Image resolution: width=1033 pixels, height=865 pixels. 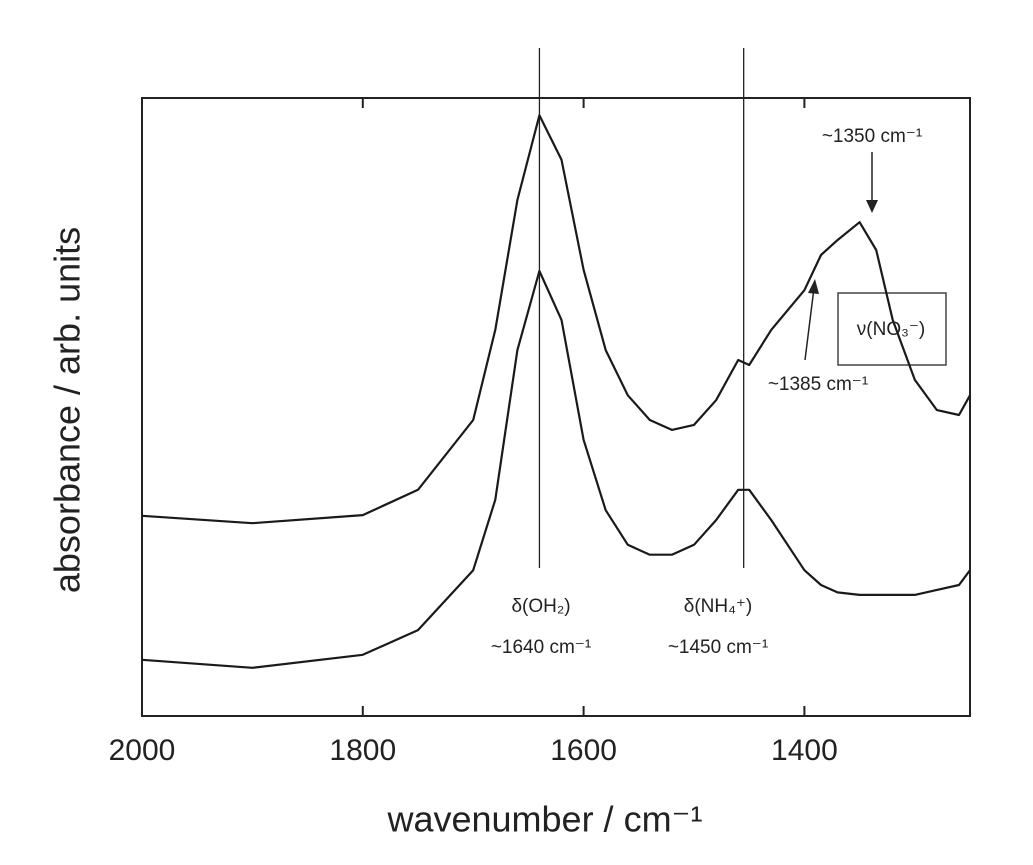 What do you see at coordinates (809, 324) in the screenshot?
I see `arrow` at bounding box center [809, 324].